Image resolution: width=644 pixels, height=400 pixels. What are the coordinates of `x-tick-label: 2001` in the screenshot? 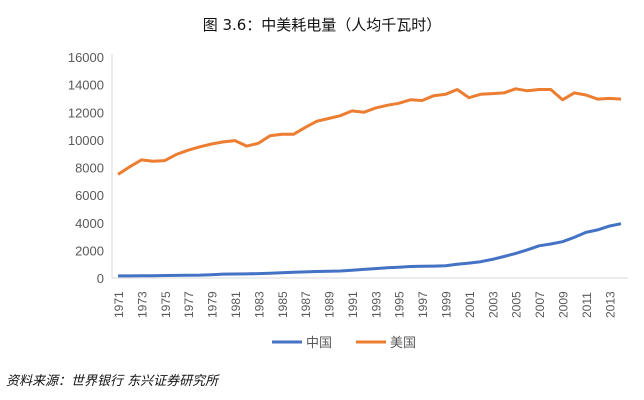 It's located at (470, 304).